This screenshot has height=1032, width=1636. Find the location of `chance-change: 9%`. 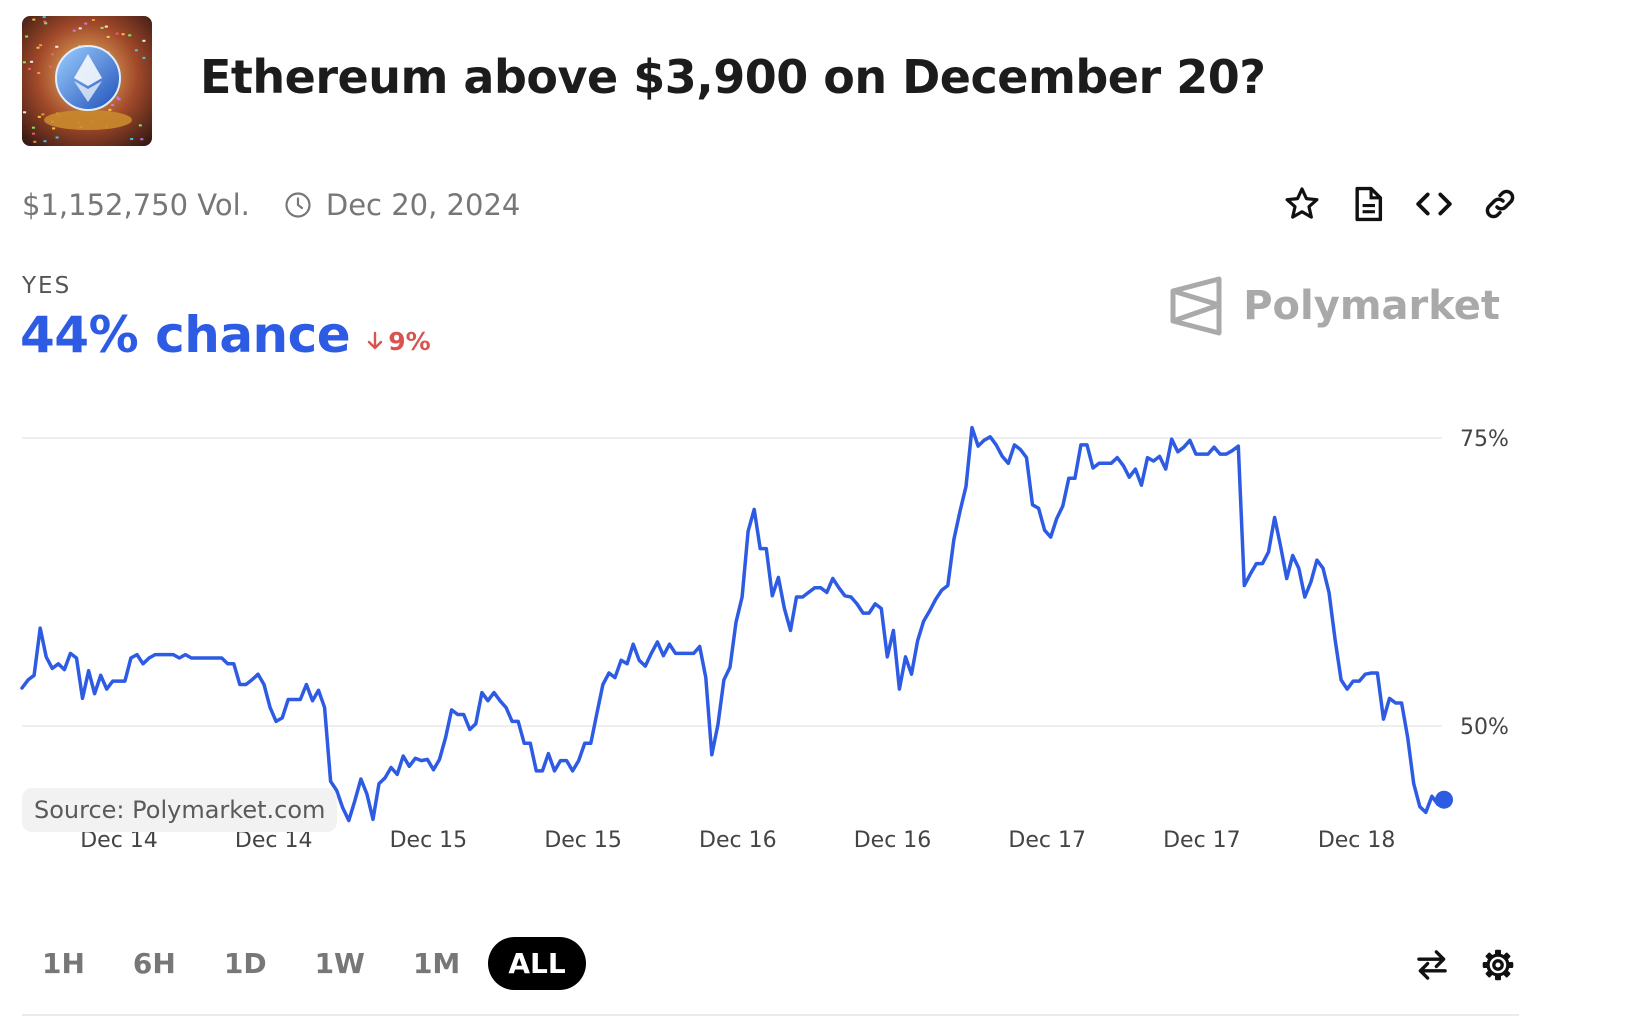

chance-change: 9% is located at coordinates (398, 341).